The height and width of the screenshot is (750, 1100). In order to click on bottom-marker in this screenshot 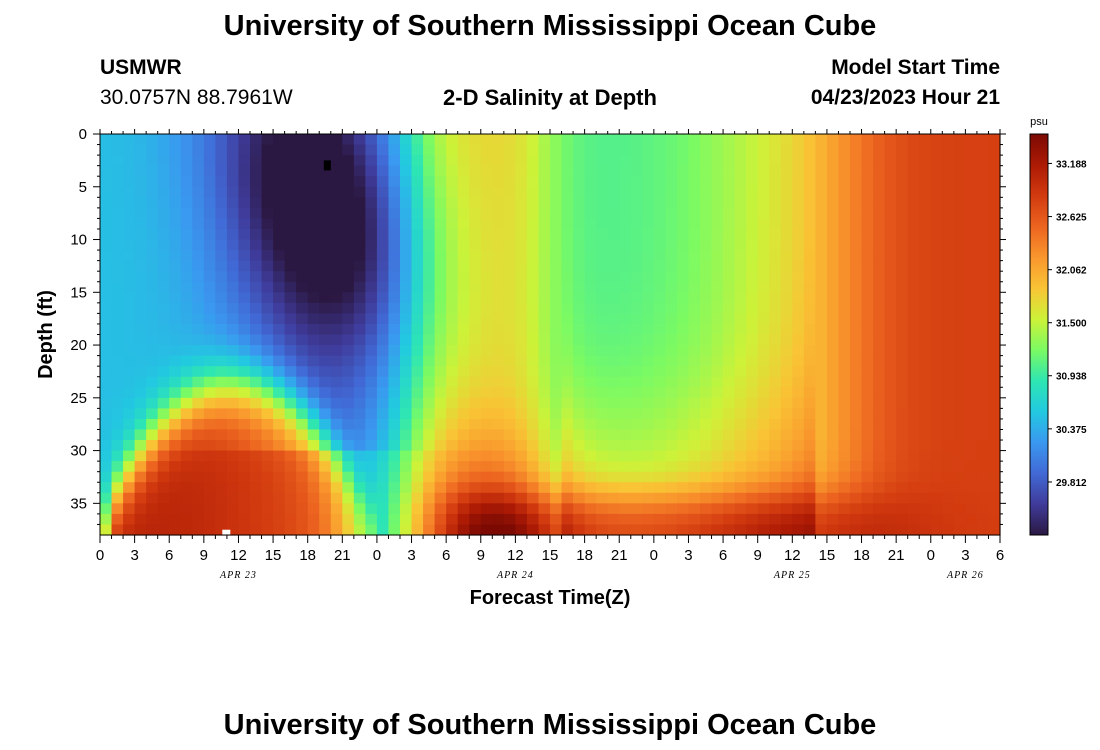, I will do `click(226, 532)`.